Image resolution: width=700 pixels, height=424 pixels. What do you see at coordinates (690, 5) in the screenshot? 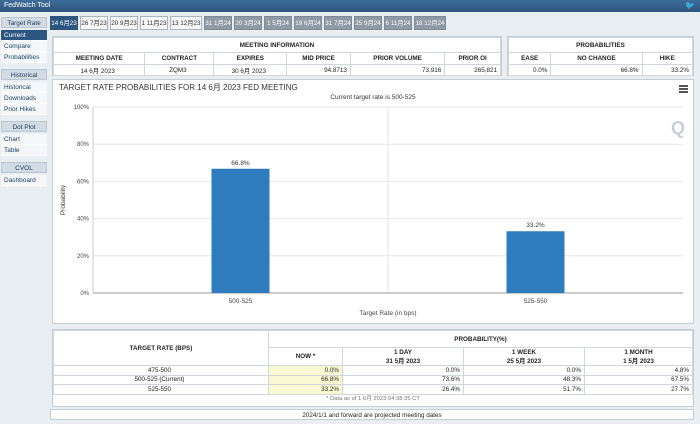
I see `twitter-icon: 🐦` at bounding box center [690, 5].